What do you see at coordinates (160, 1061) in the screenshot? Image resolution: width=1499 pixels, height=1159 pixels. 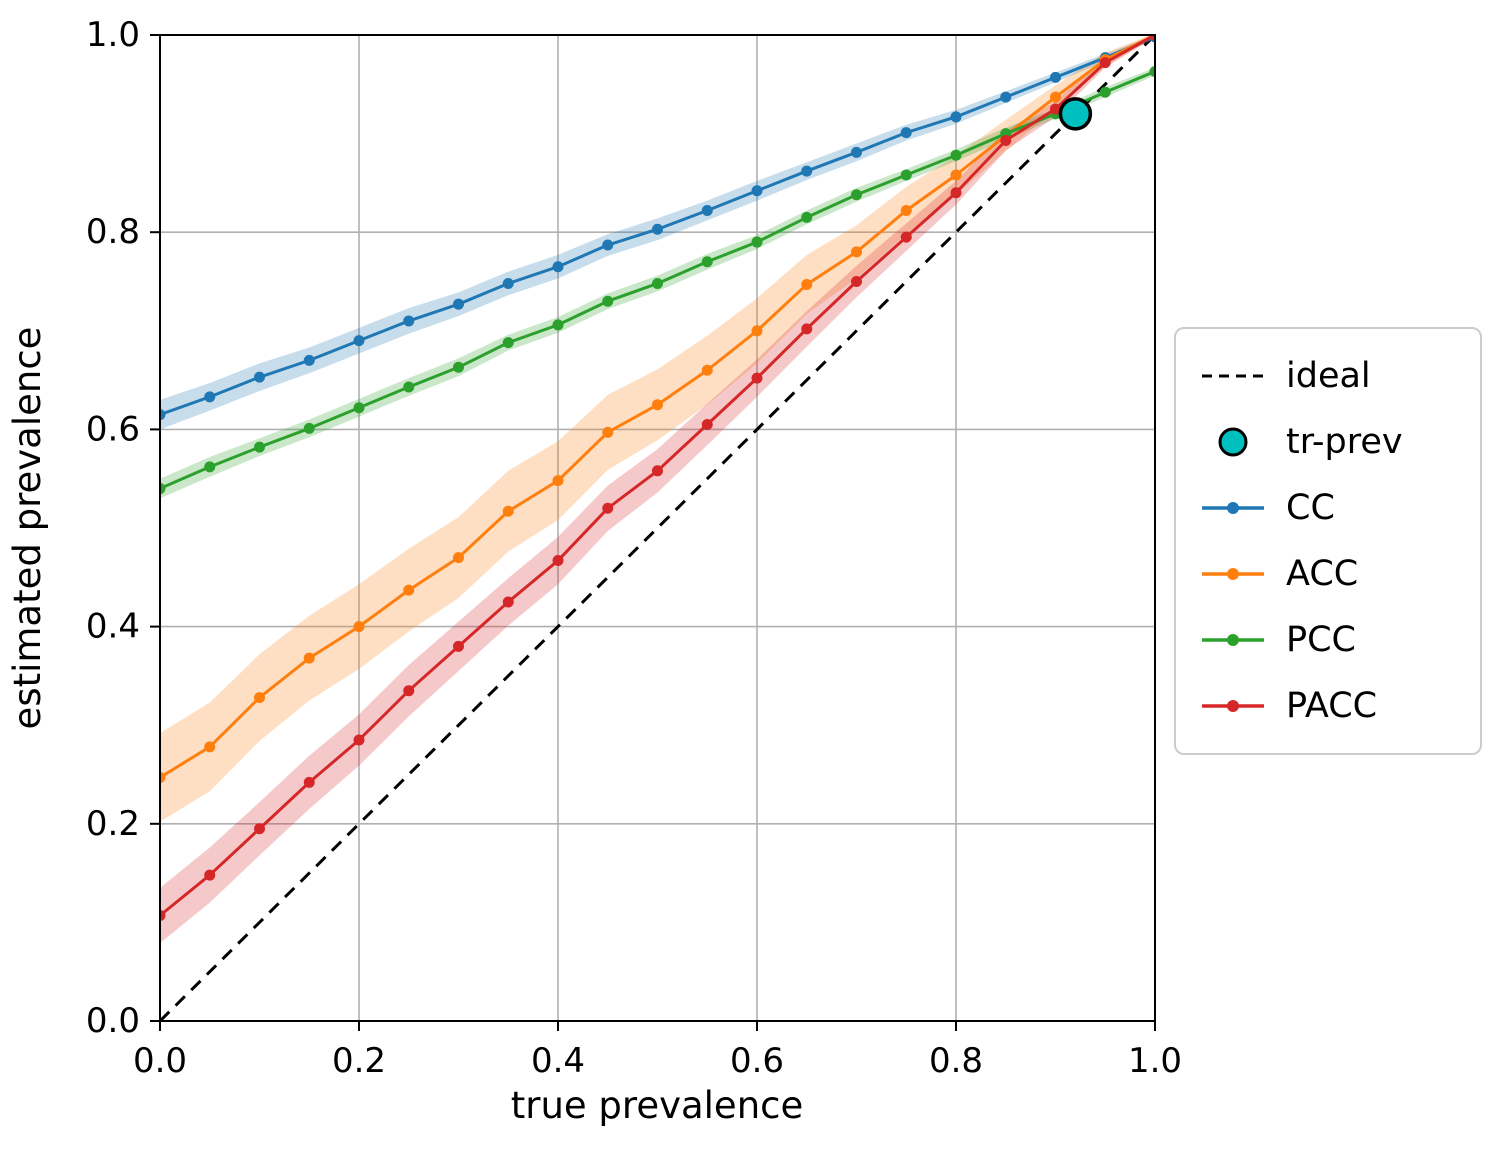 I see `x-tick-label: 0.0` at bounding box center [160, 1061].